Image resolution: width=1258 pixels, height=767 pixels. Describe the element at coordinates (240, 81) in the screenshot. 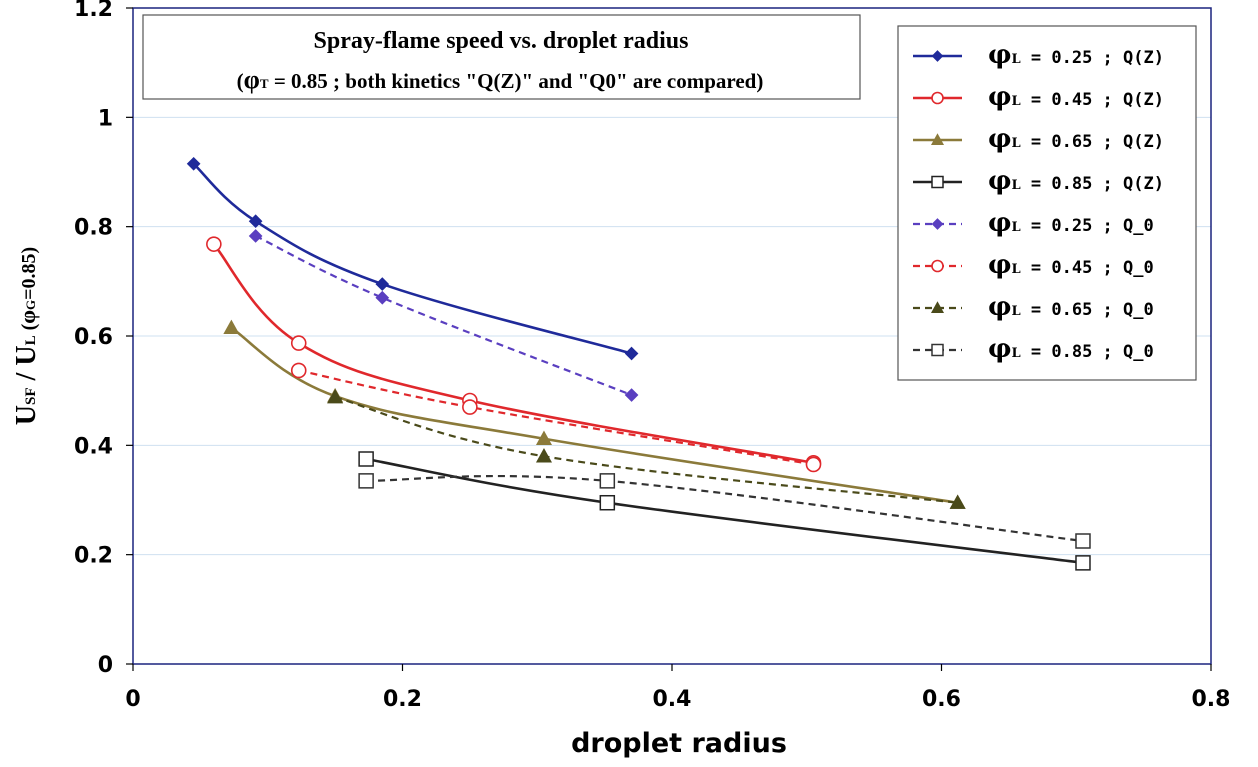

I see `subtitle-open: (` at that location.